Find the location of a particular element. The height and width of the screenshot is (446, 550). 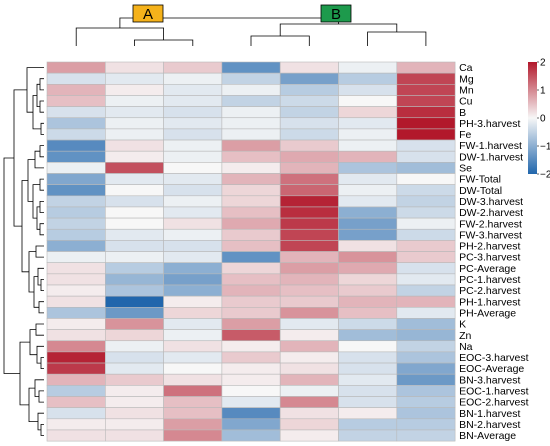

group-label: A is located at coordinates (148, 14).